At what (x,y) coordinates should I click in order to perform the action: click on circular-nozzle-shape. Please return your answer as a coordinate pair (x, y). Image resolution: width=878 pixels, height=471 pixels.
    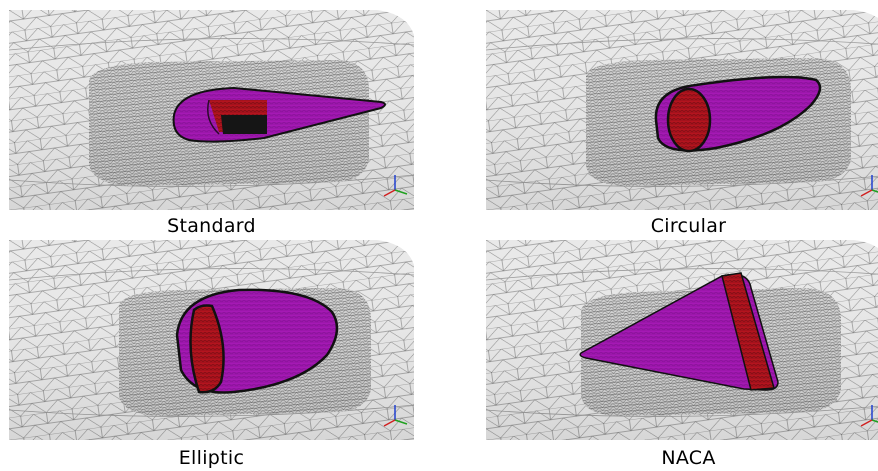
    Looking at the image, I should click on (738, 114).